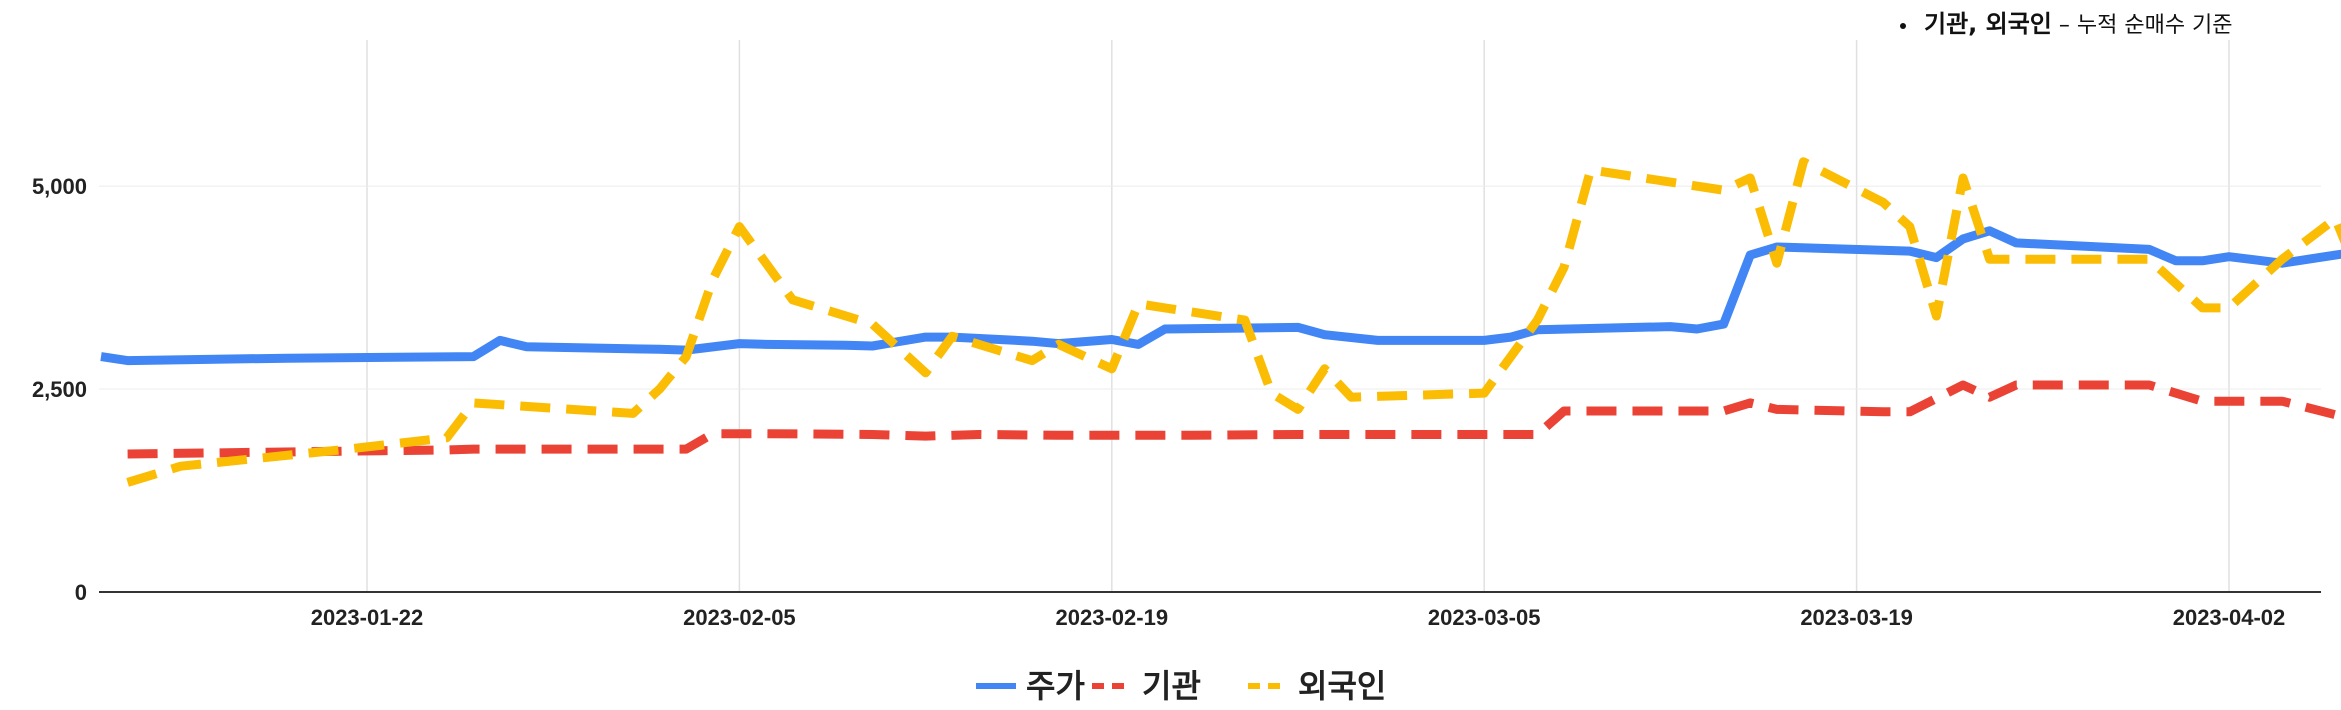 The width and height of the screenshot is (2341, 710). What do you see at coordinates (1903, 26) in the screenshot?
I see `bullet-icon` at bounding box center [1903, 26].